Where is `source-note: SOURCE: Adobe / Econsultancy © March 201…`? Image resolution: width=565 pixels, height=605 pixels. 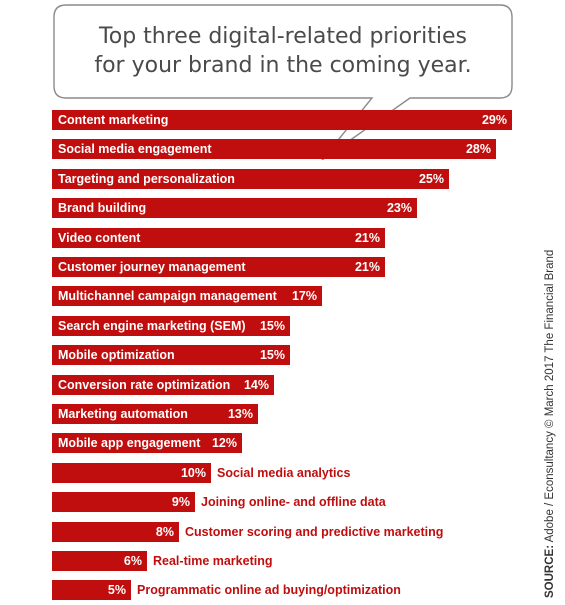
source-note: SOURCE: Adobe / Econsultancy © March 201… is located at coordinates (550, 424).